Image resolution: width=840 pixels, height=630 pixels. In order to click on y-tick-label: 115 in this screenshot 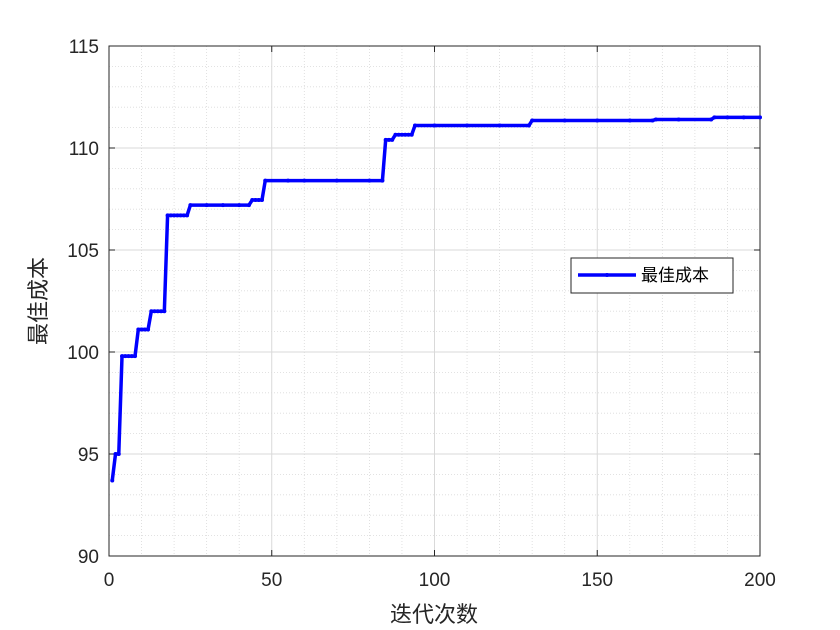, I will do `click(84, 47)`.